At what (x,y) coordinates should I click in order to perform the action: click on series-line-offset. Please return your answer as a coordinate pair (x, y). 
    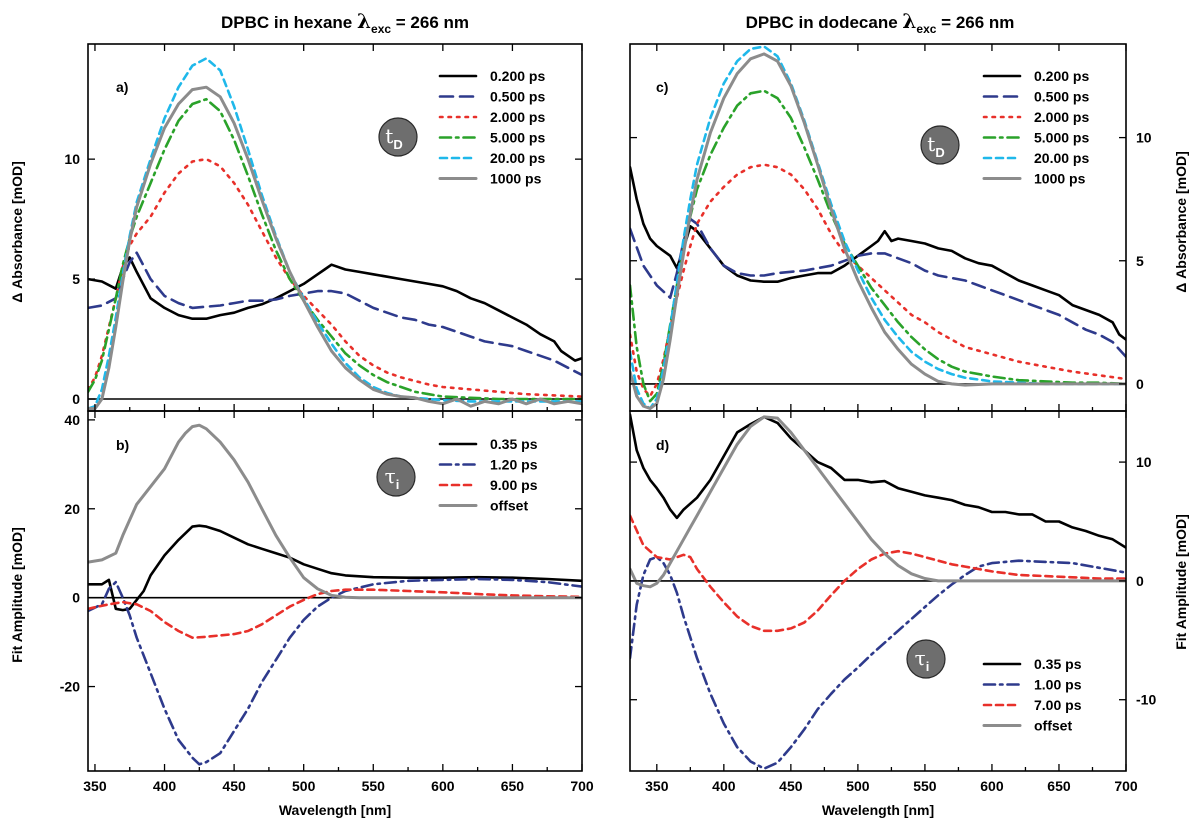
    Looking at the image, I should click on (878, 502).